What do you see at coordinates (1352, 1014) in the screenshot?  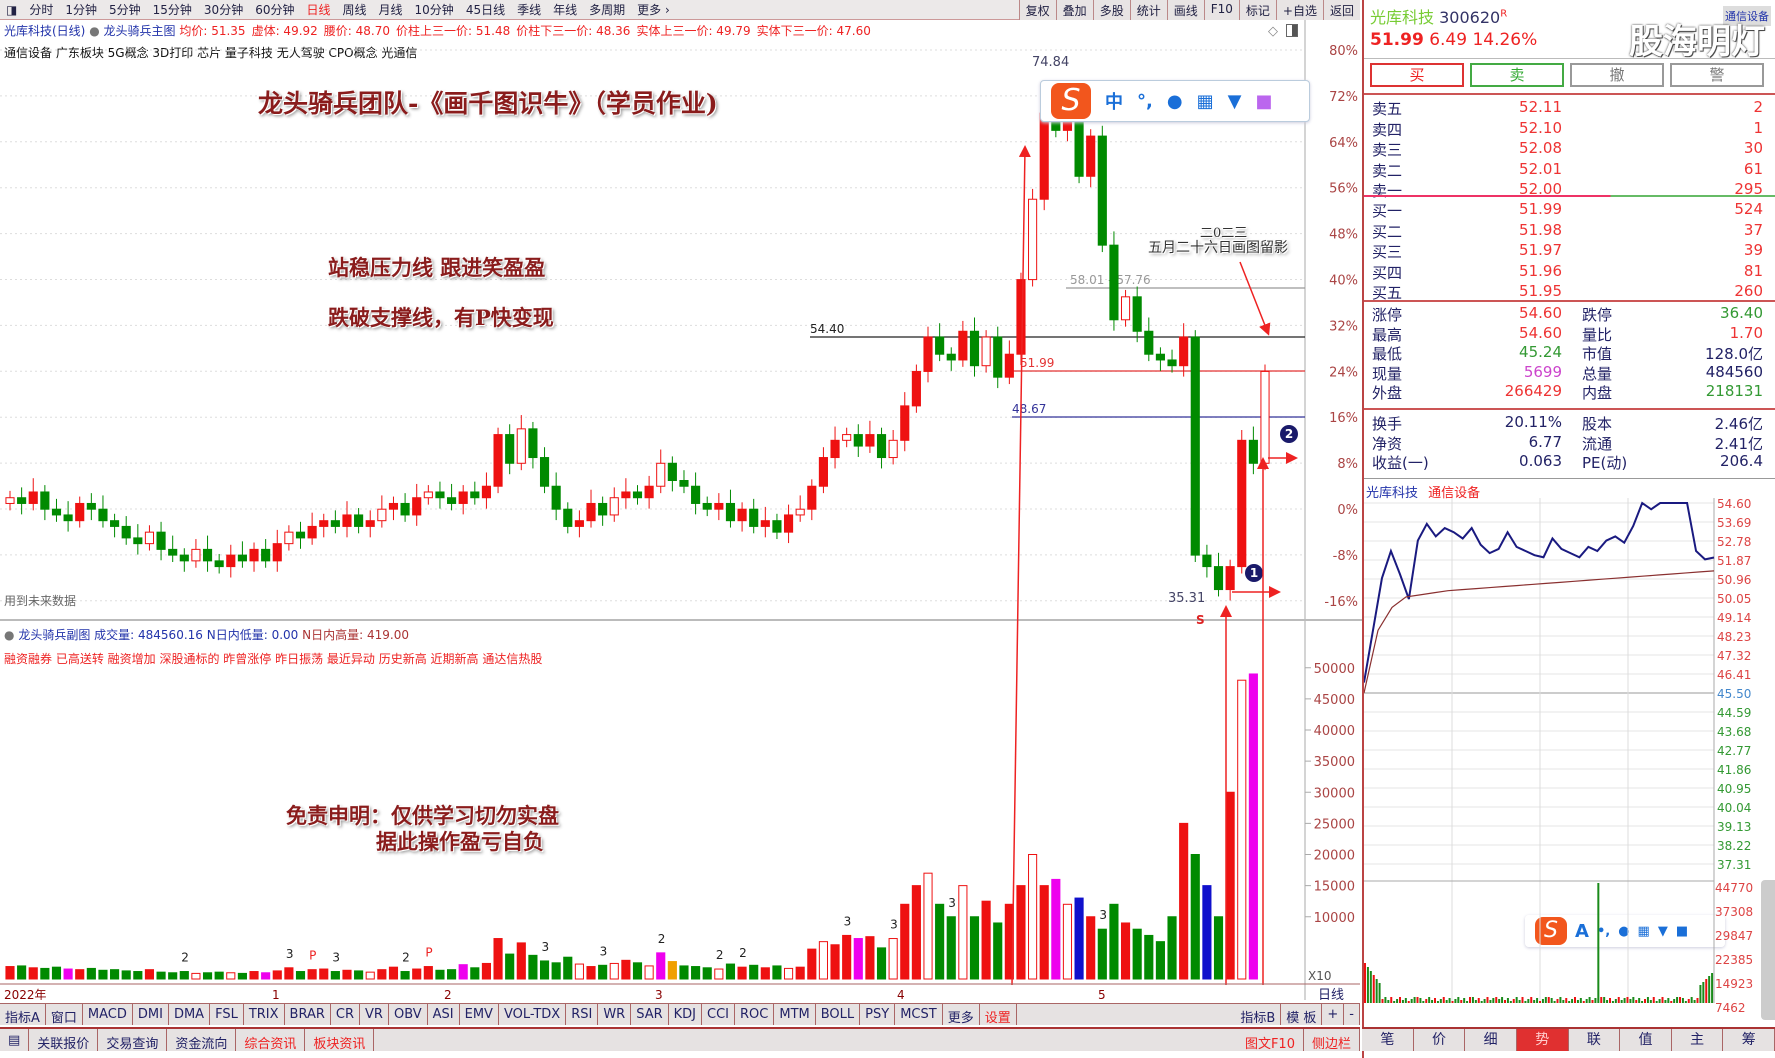 I see `indicator-control: -` at bounding box center [1352, 1014].